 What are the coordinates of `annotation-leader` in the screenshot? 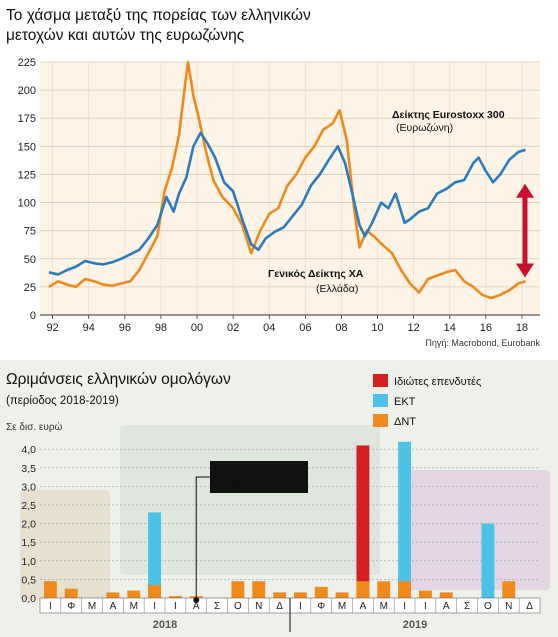 It's located at (202, 537).